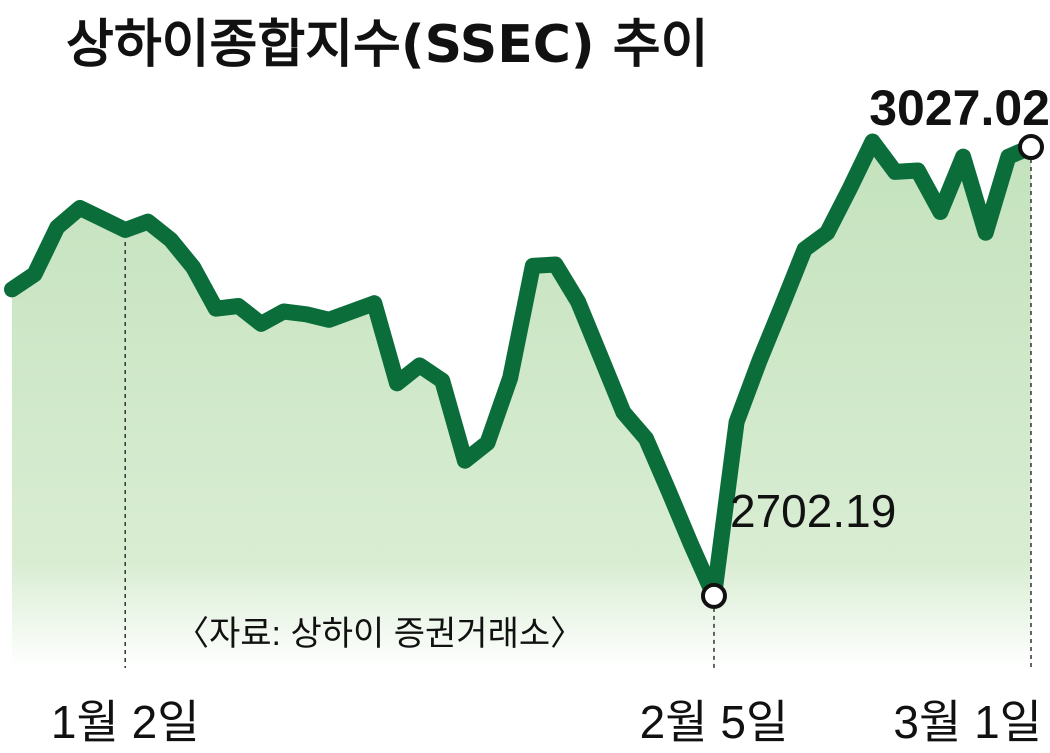 The image size is (1050, 753). I want to click on x-tick-label-0: 1월 2일, so click(125, 722).